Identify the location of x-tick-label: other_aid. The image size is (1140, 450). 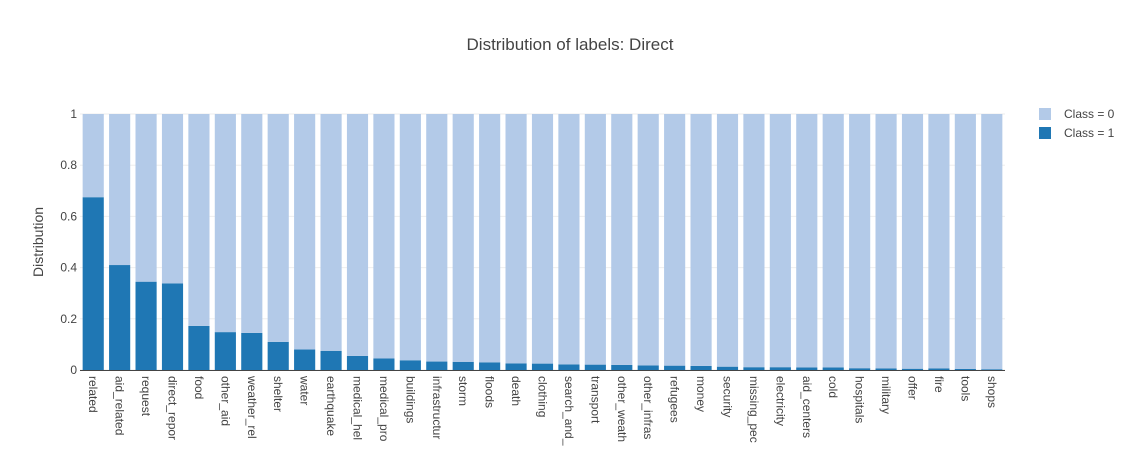
(225, 401).